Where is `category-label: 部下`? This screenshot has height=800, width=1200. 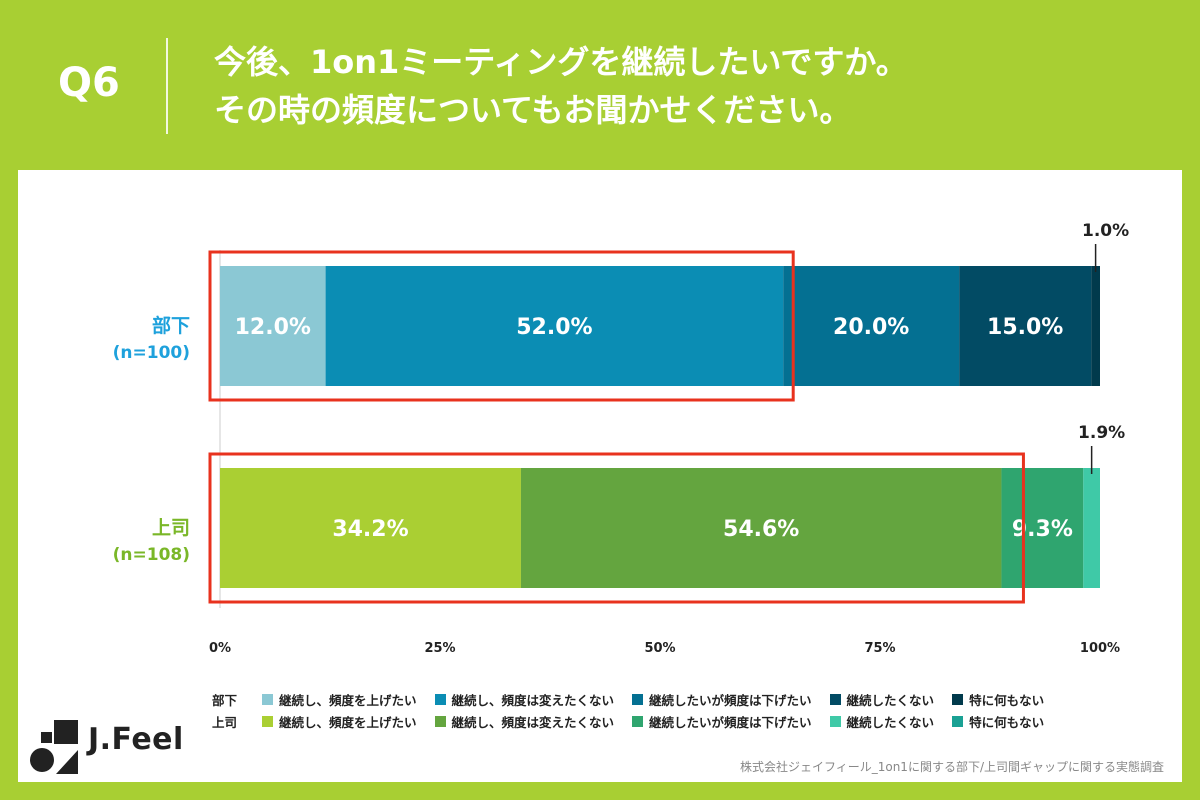
category-label: 部下 is located at coordinates (171, 325).